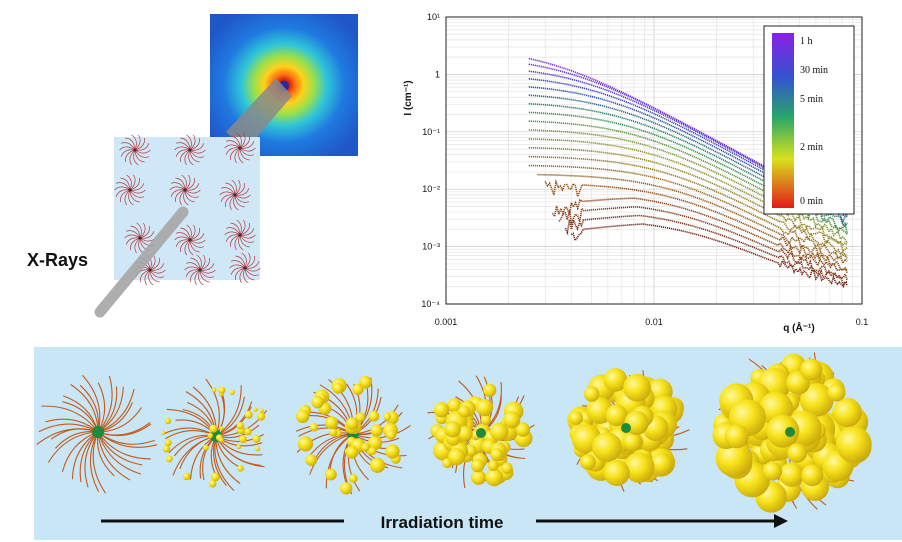 Image resolution: width=902 pixels, height=542 pixels. What do you see at coordinates (654, 322) in the screenshot?
I see `x-tick-label: 0.01` at bounding box center [654, 322].